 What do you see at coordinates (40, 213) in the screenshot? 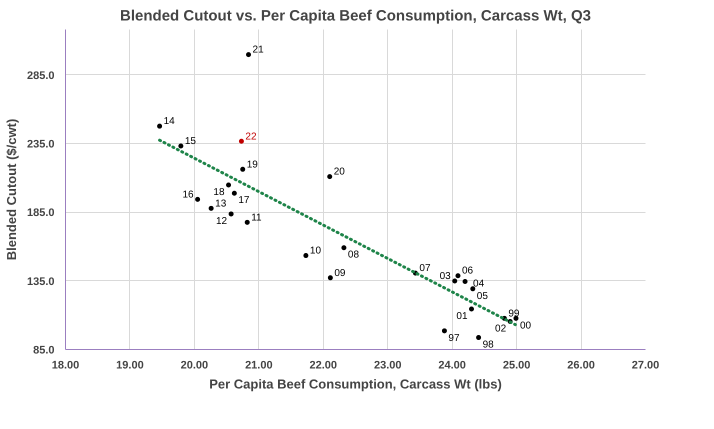
I see `y-tick-label: 185.0` at bounding box center [40, 213].